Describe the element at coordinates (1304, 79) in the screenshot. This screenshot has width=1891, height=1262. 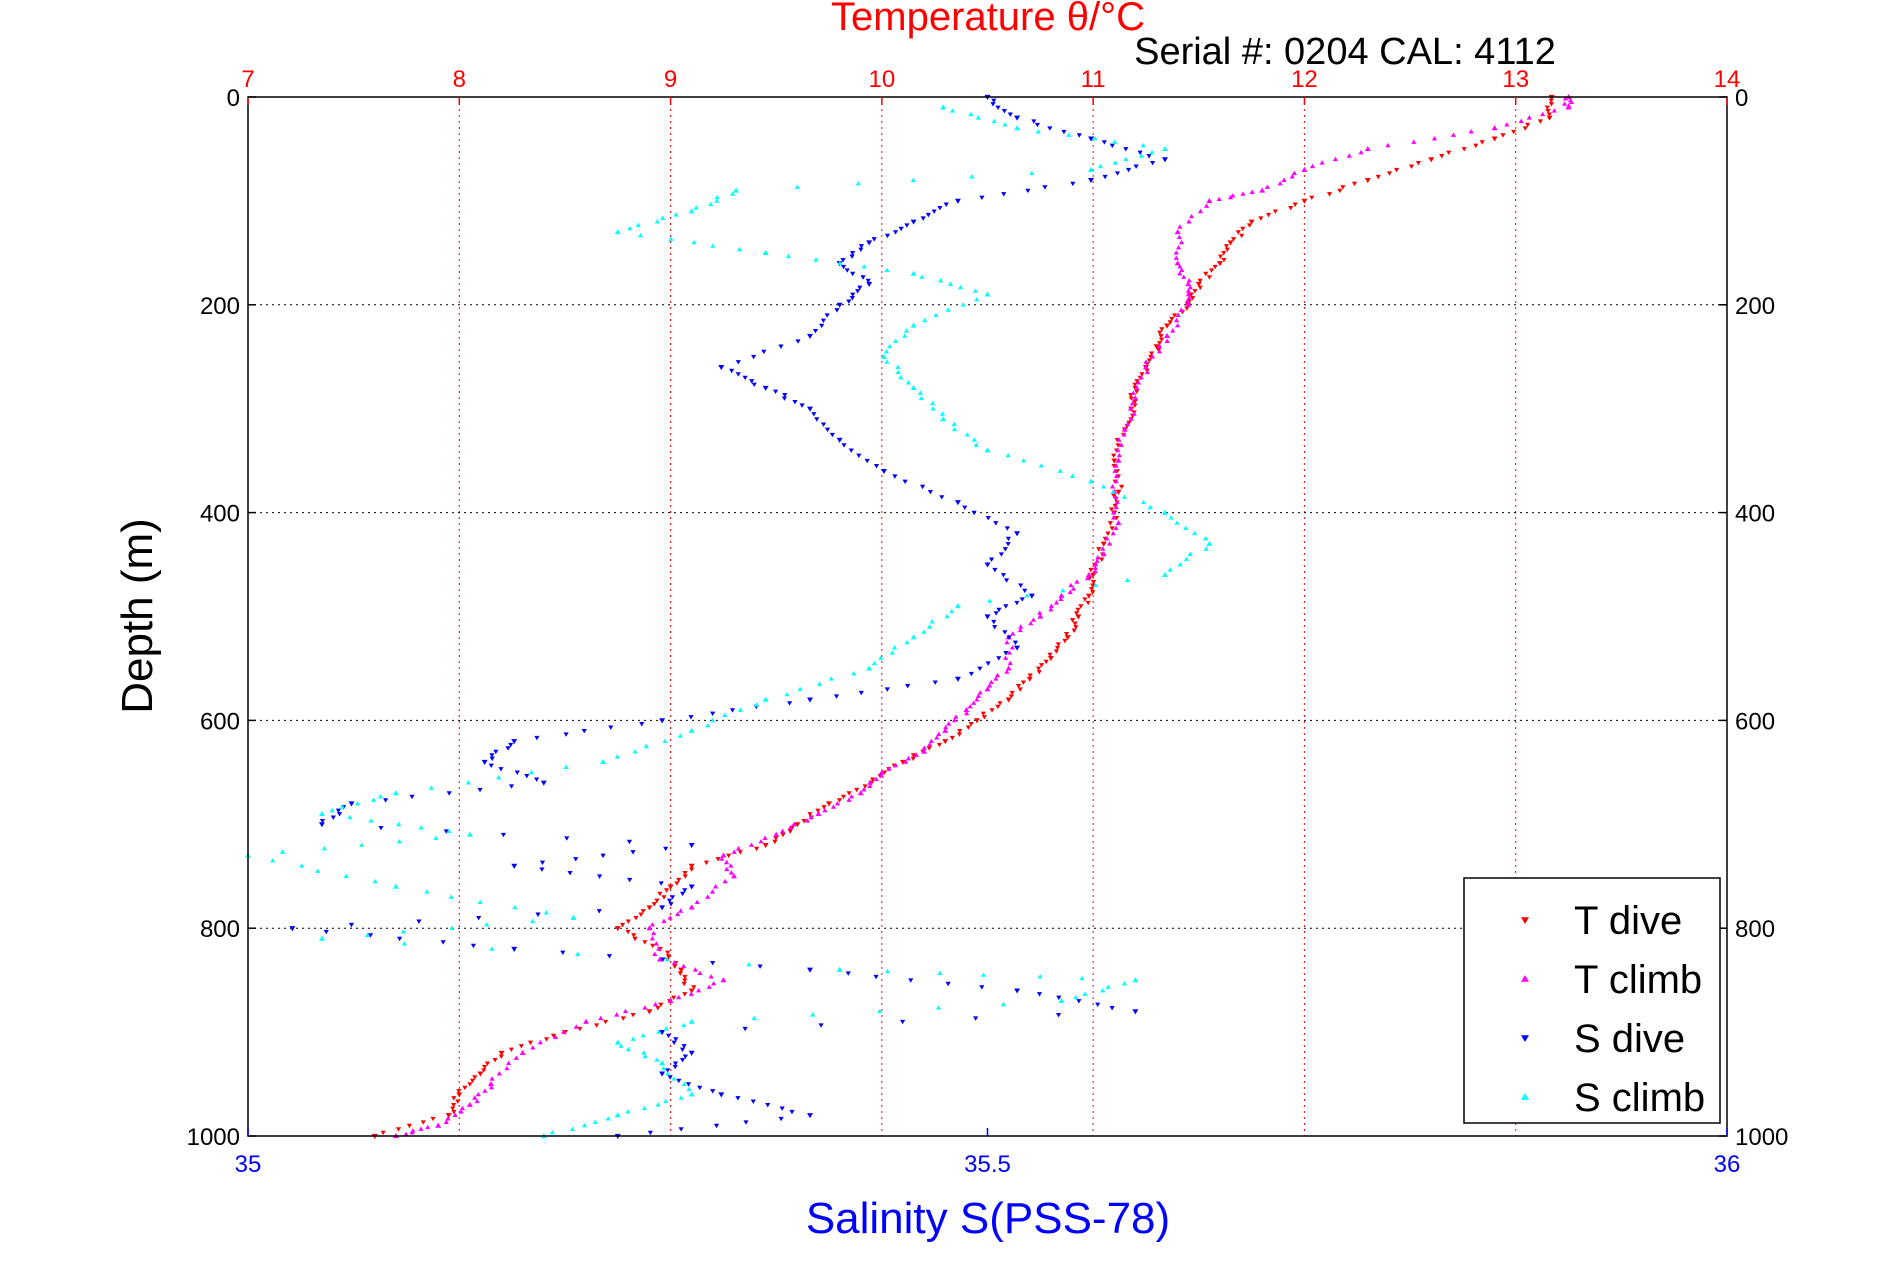
I see `temperature-tick-label: 12` at that location.